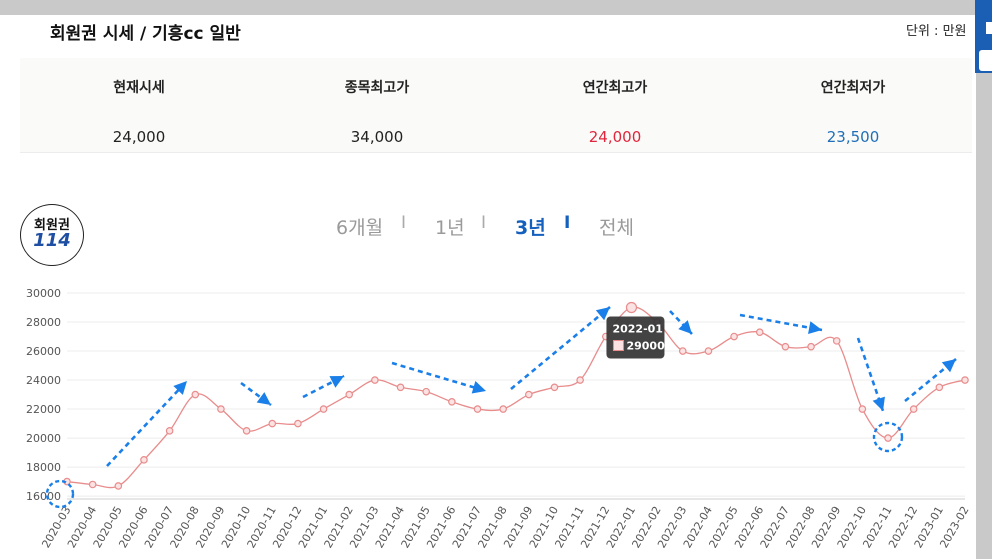  Describe the element at coordinates (853, 137) in the screenshot. I see `summary-value: 23,500` at that location.